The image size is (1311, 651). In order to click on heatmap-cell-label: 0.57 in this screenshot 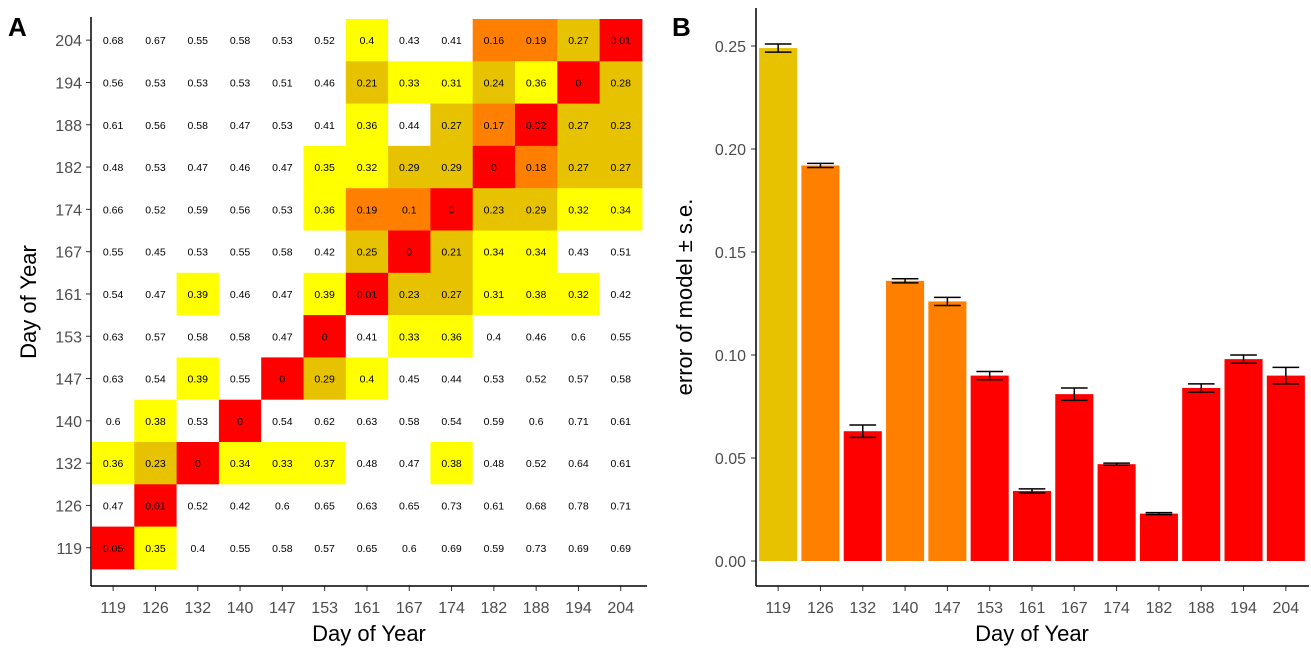, I will do `click(155, 337)`.